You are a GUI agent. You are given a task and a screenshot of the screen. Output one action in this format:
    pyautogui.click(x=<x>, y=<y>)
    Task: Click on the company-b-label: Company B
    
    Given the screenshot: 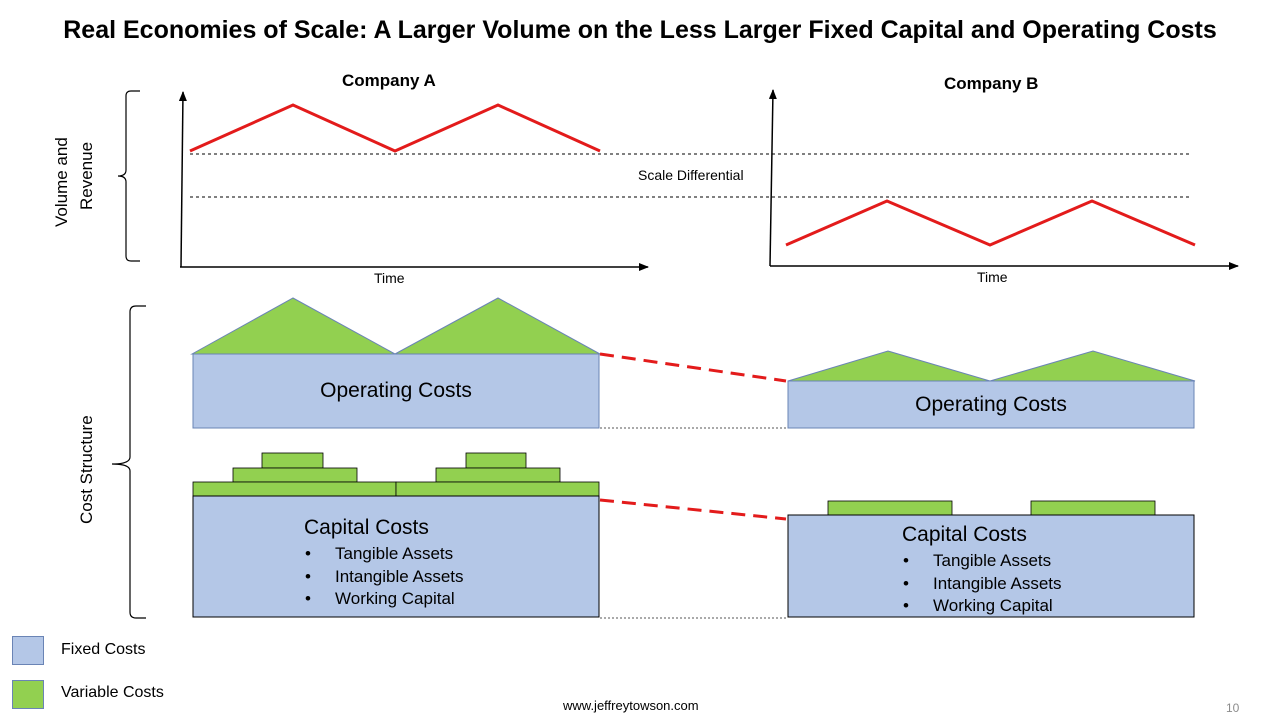 What is the action you would take?
    pyautogui.click(x=991, y=83)
    